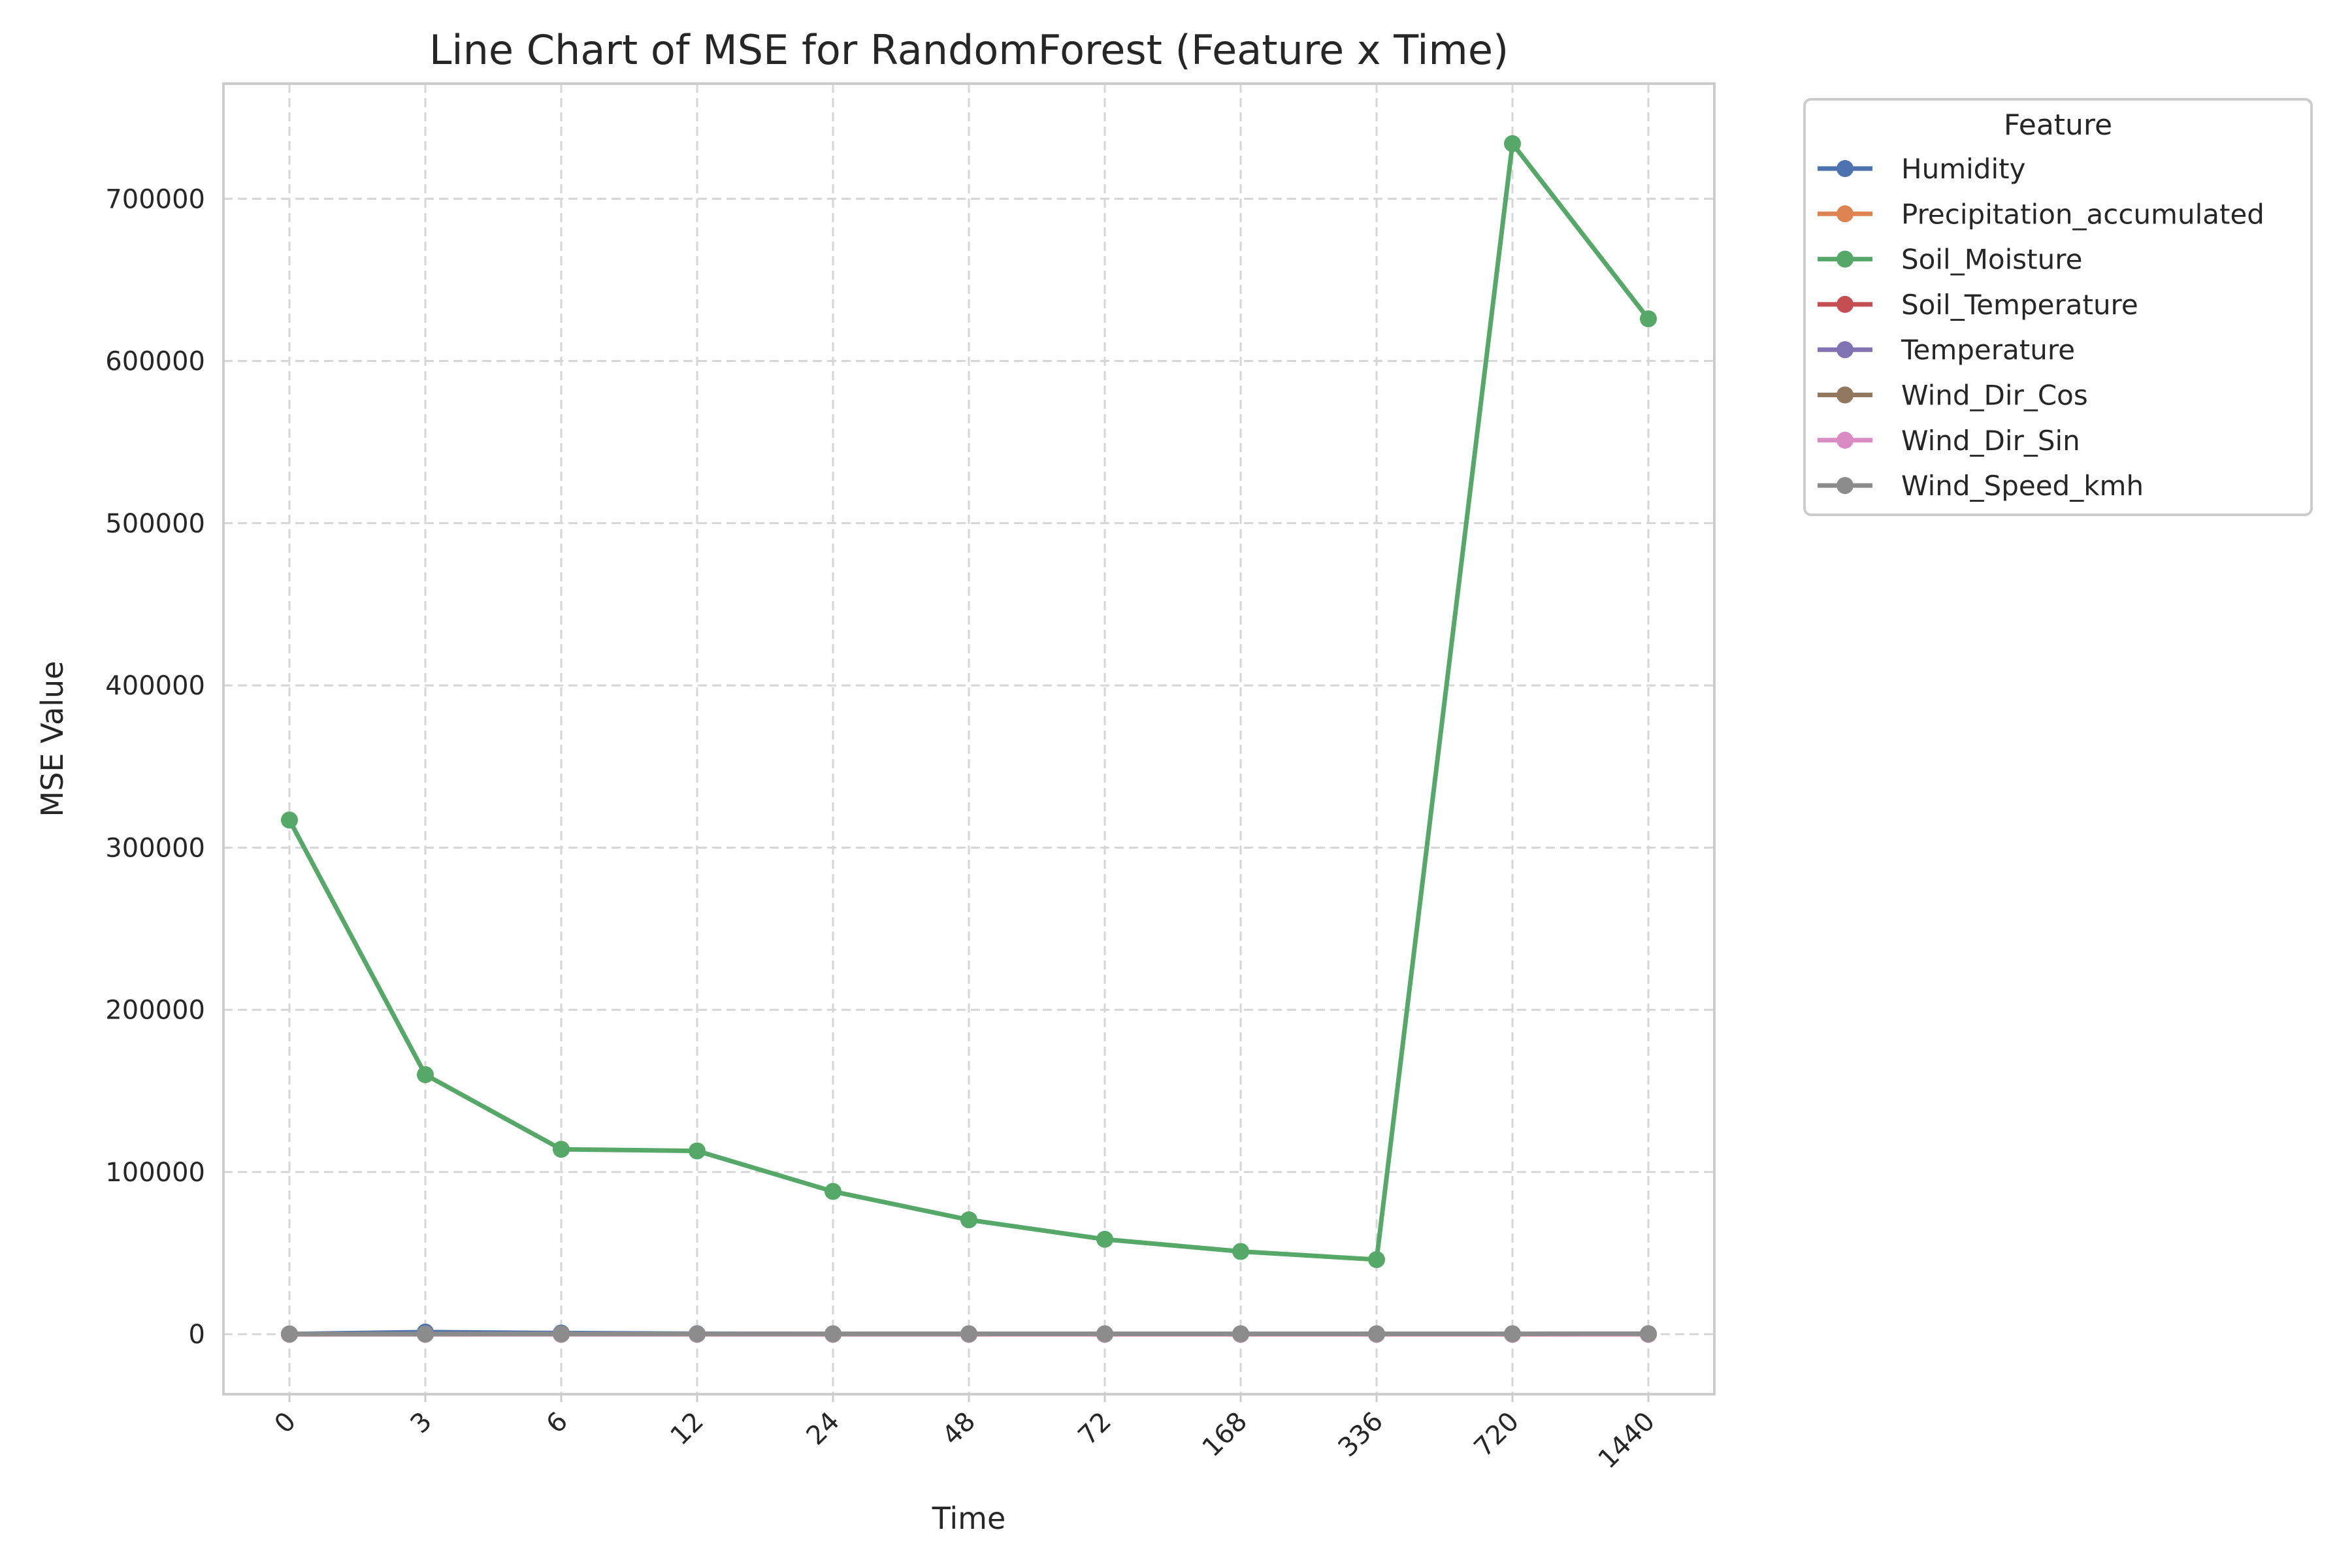 Image resolution: width=2352 pixels, height=1568 pixels. What do you see at coordinates (155, 362) in the screenshot?
I see `y-tick-label: 600000` at bounding box center [155, 362].